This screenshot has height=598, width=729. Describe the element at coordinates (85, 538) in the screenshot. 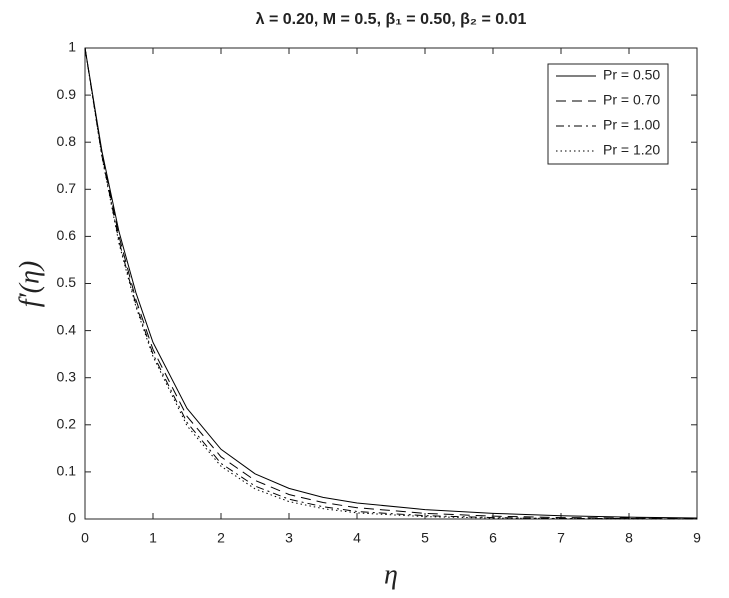

I see `x-tick-label: 0` at that location.